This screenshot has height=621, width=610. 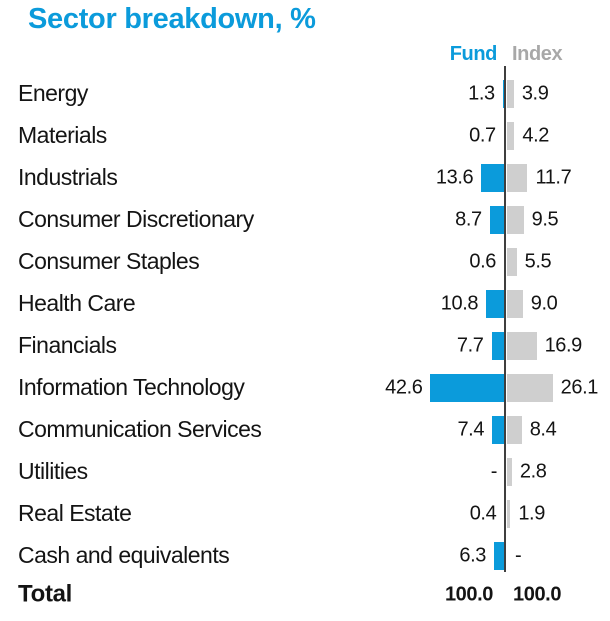 What do you see at coordinates (579, 387) in the screenshot?
I see `index-value-label: 26.1` at bounding box center [579, 387].